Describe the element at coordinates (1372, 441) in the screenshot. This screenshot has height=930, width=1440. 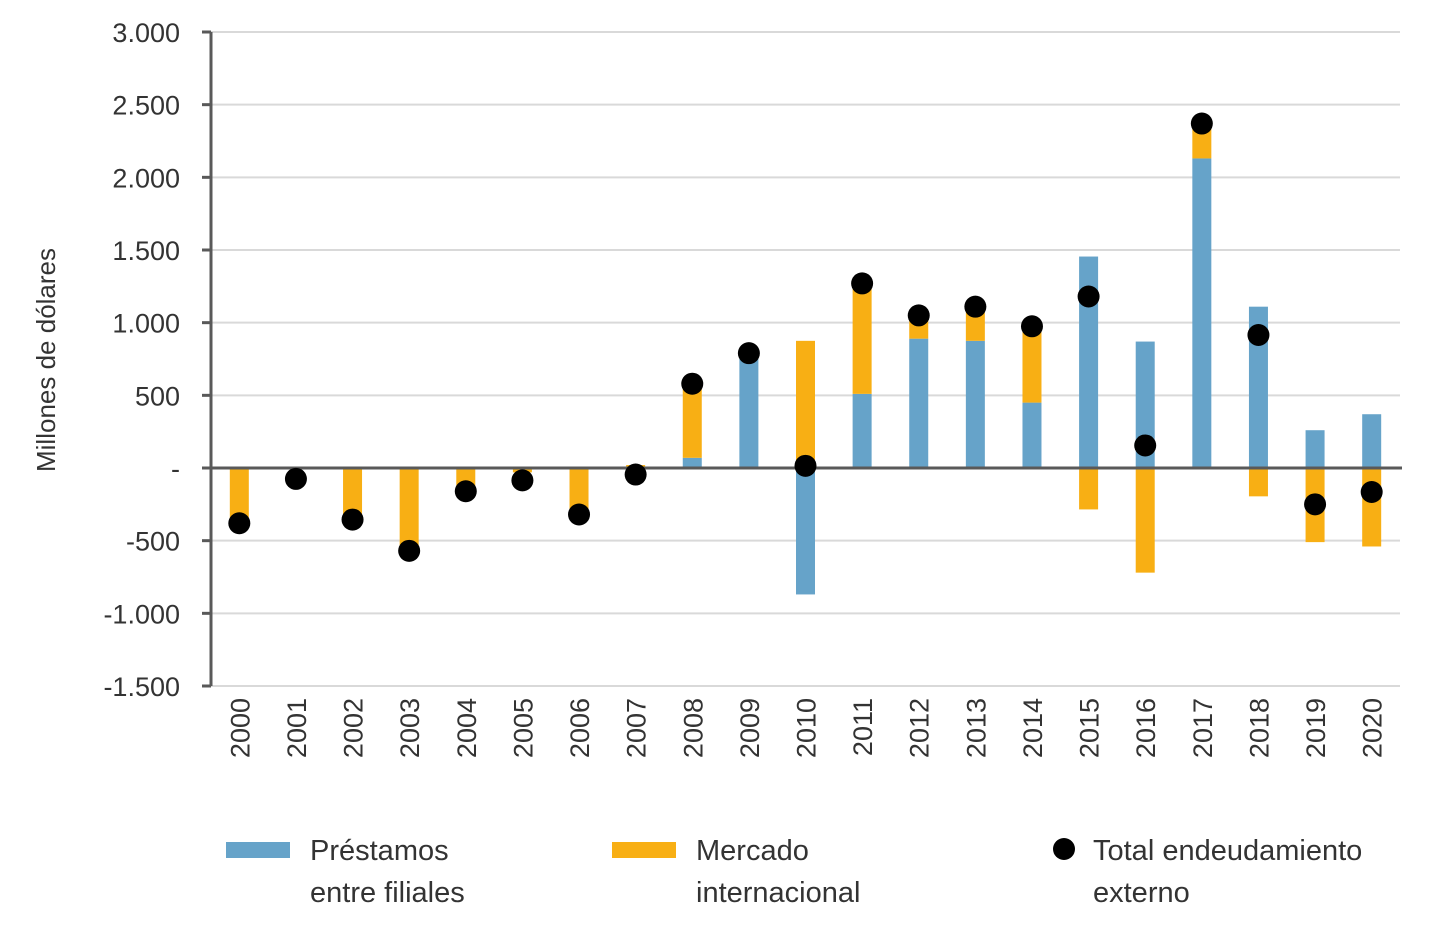
I see `bar-prestamos-2020` at that location.